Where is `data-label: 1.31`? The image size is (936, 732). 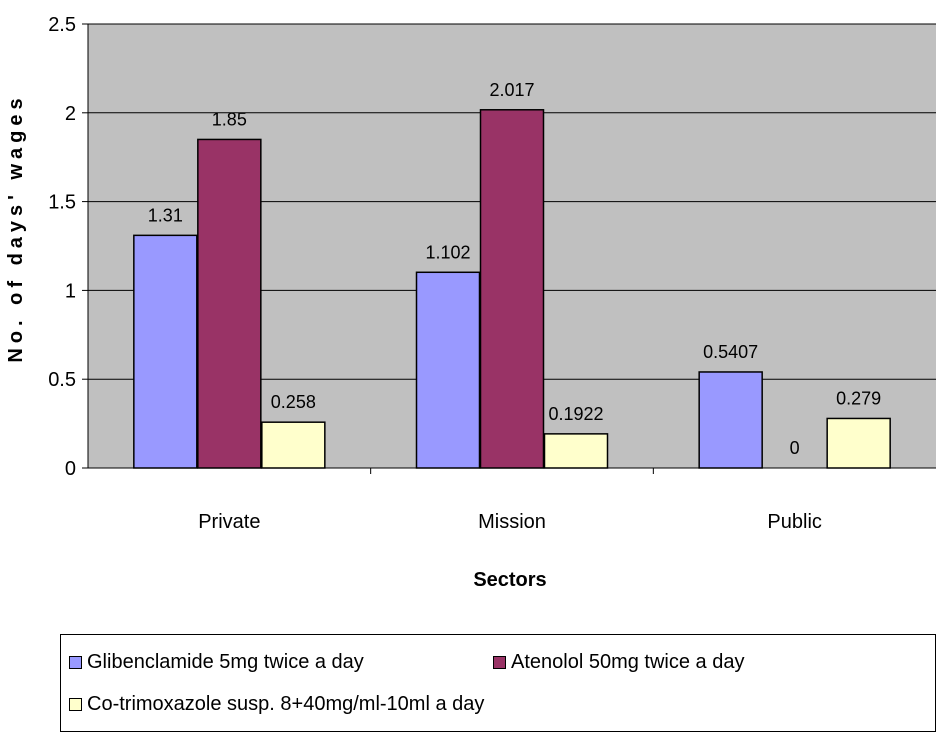
data-label: 1.31 is located at coordinates (165, 215).